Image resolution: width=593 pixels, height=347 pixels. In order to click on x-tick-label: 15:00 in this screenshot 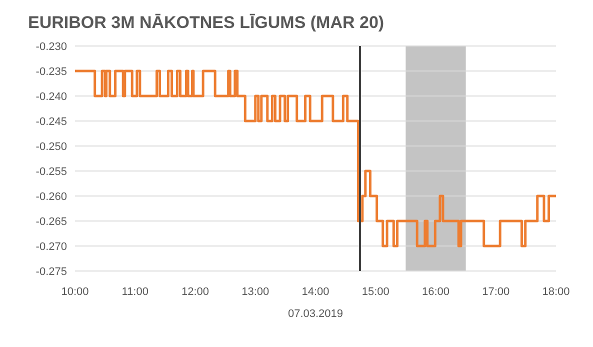, I will do `click(376, 292)`.